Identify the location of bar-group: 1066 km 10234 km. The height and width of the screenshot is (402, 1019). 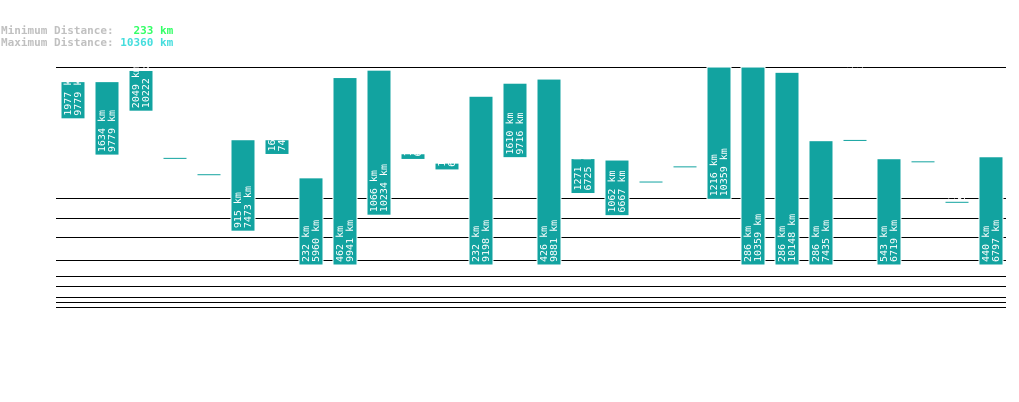
(379, 142).